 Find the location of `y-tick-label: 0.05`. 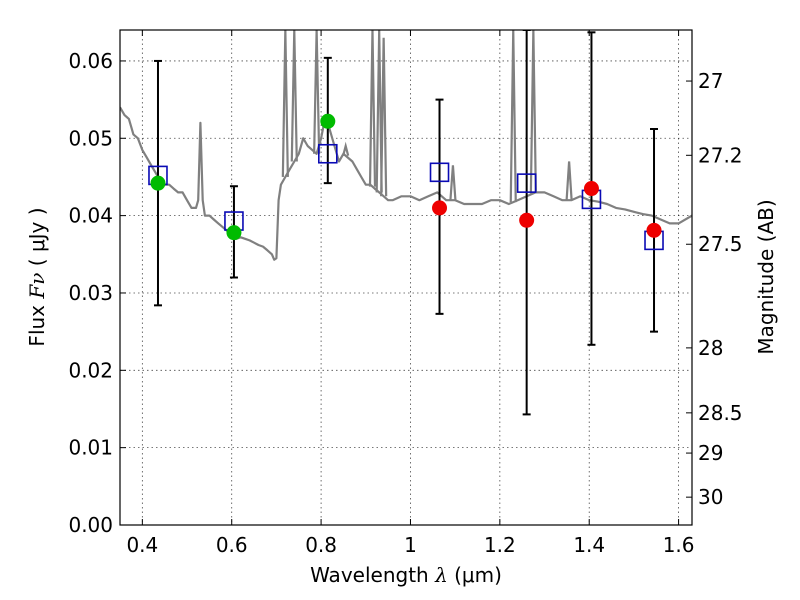

y-tick-label: 0.05 is located at coordinates (90, 138).